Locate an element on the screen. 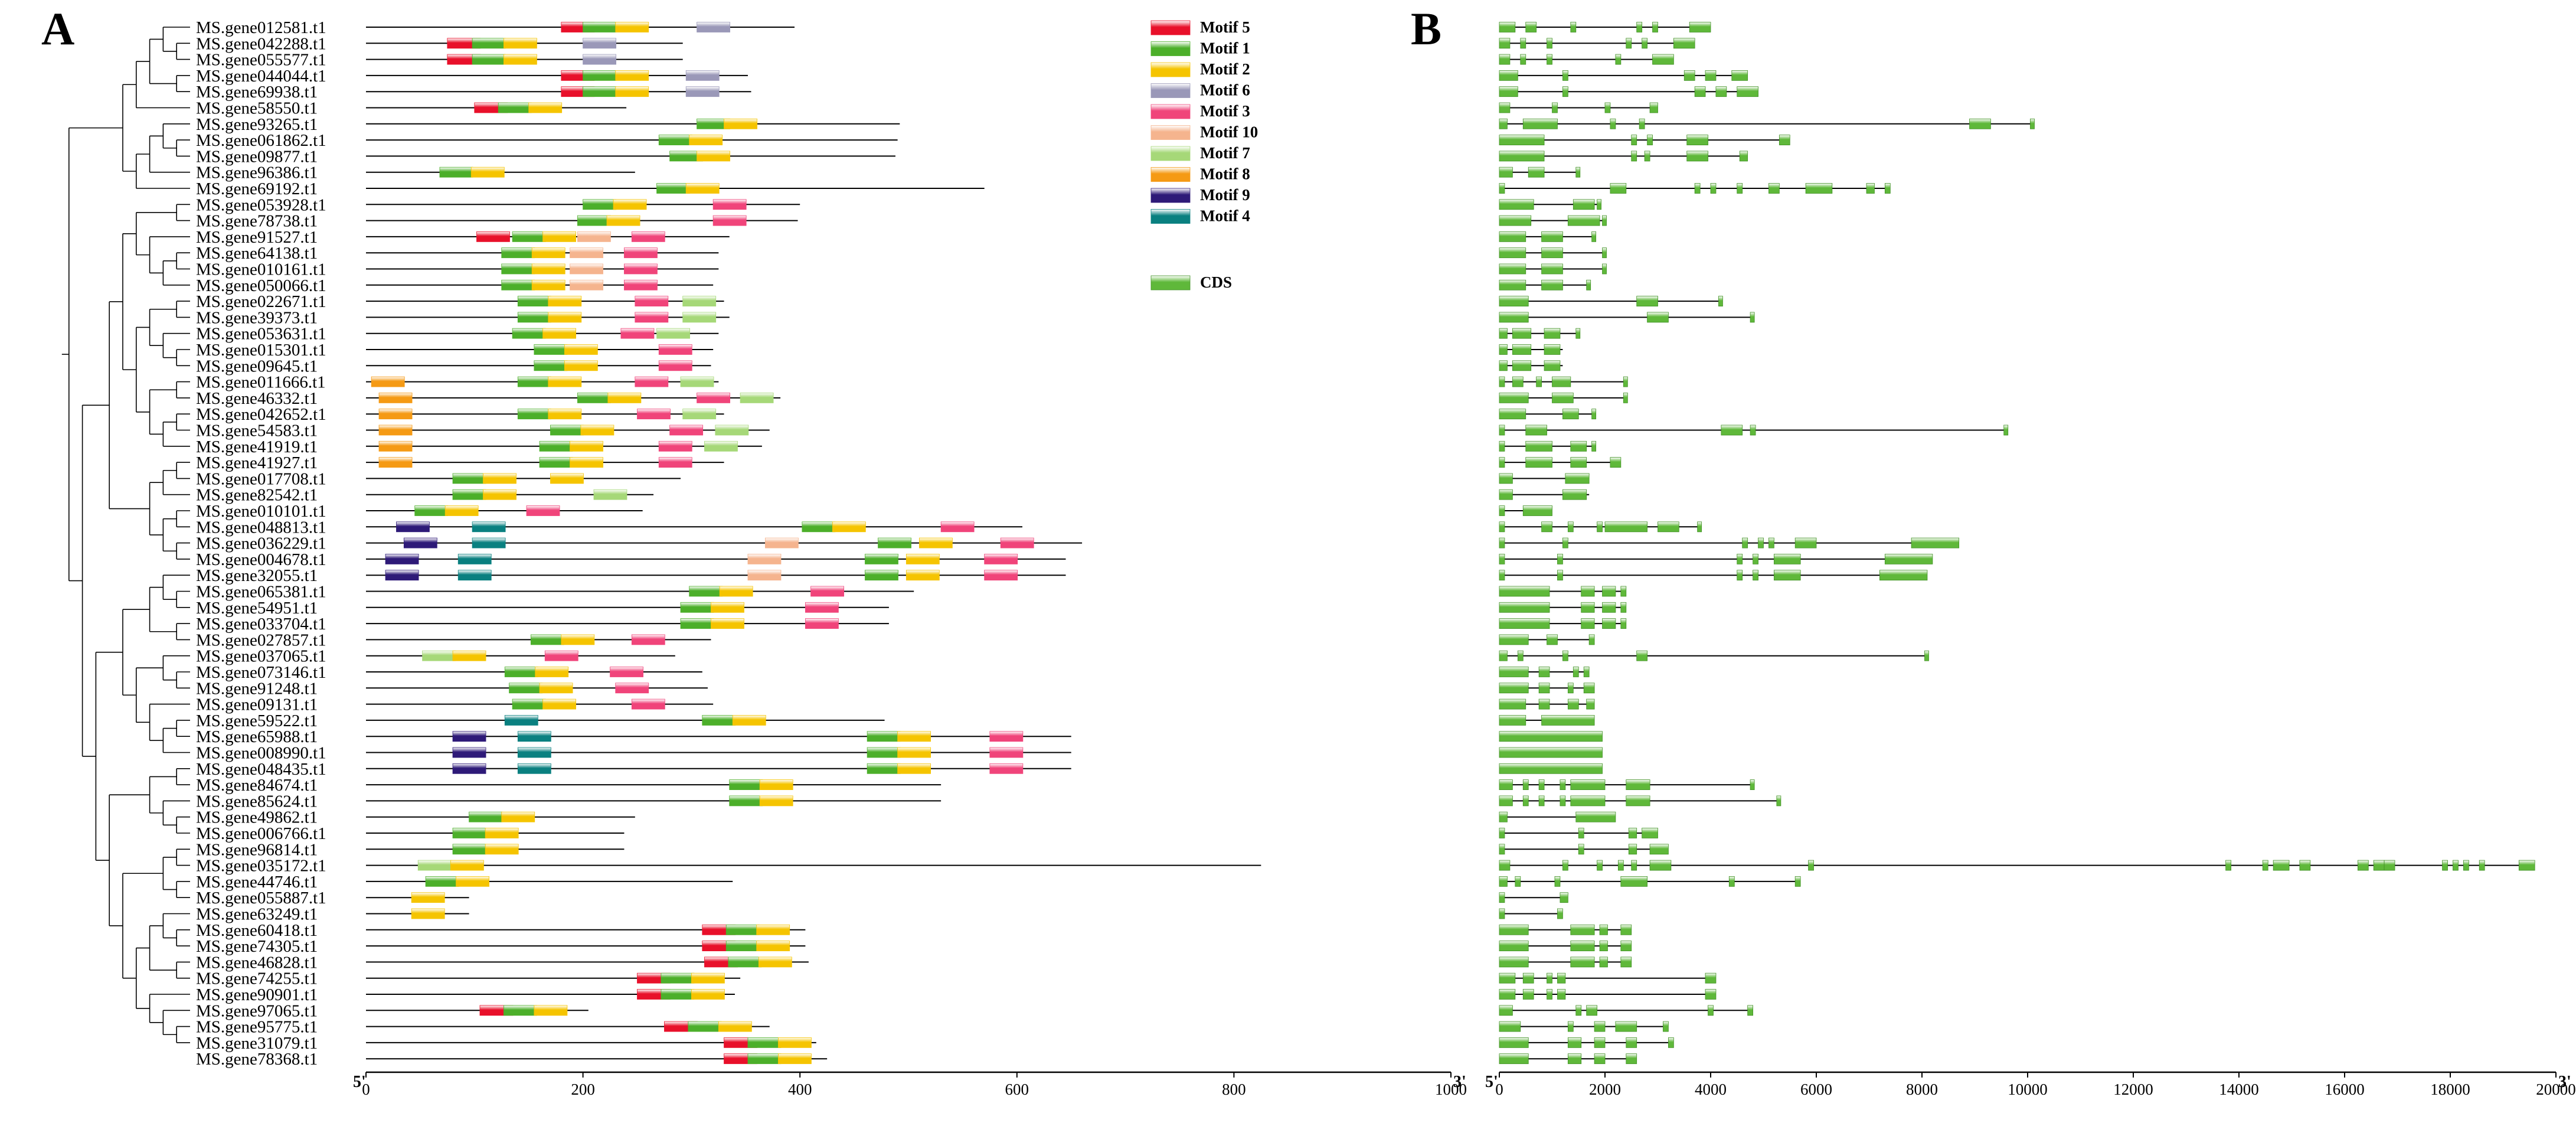 This screenshot has width=2576, height=1123. gene-label: MS.gene85624.t1 is located at coordinates (257, 802).